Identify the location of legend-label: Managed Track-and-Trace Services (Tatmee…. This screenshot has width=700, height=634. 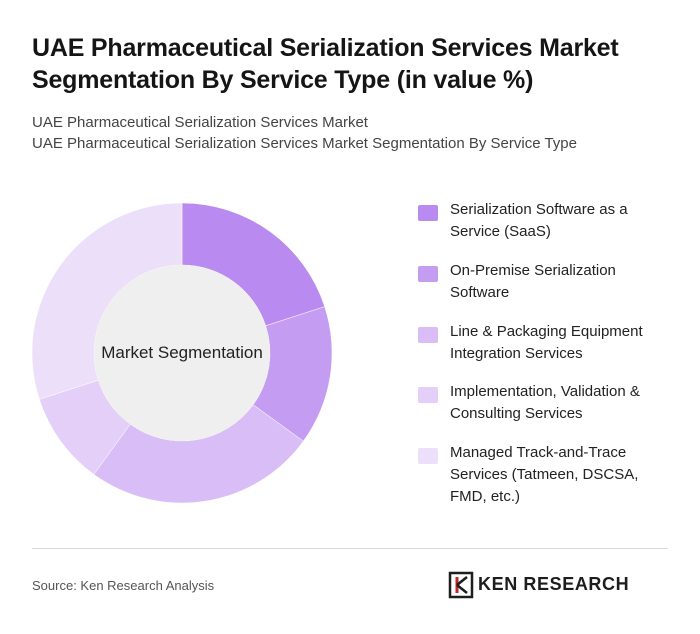
(544, 474).